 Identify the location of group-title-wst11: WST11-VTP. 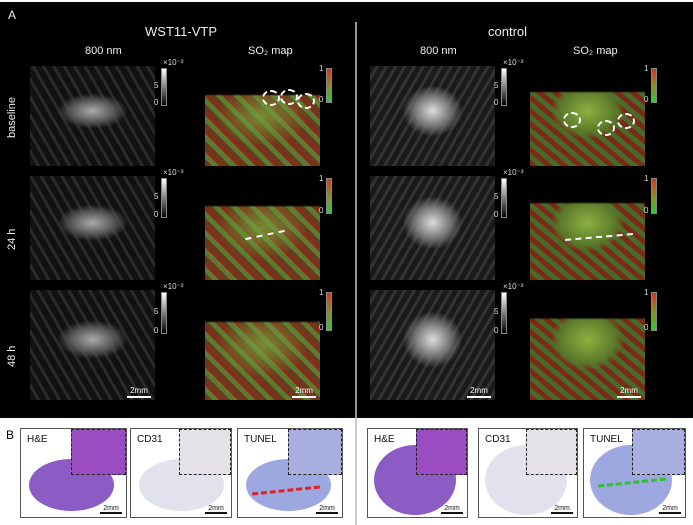
(181, 31).